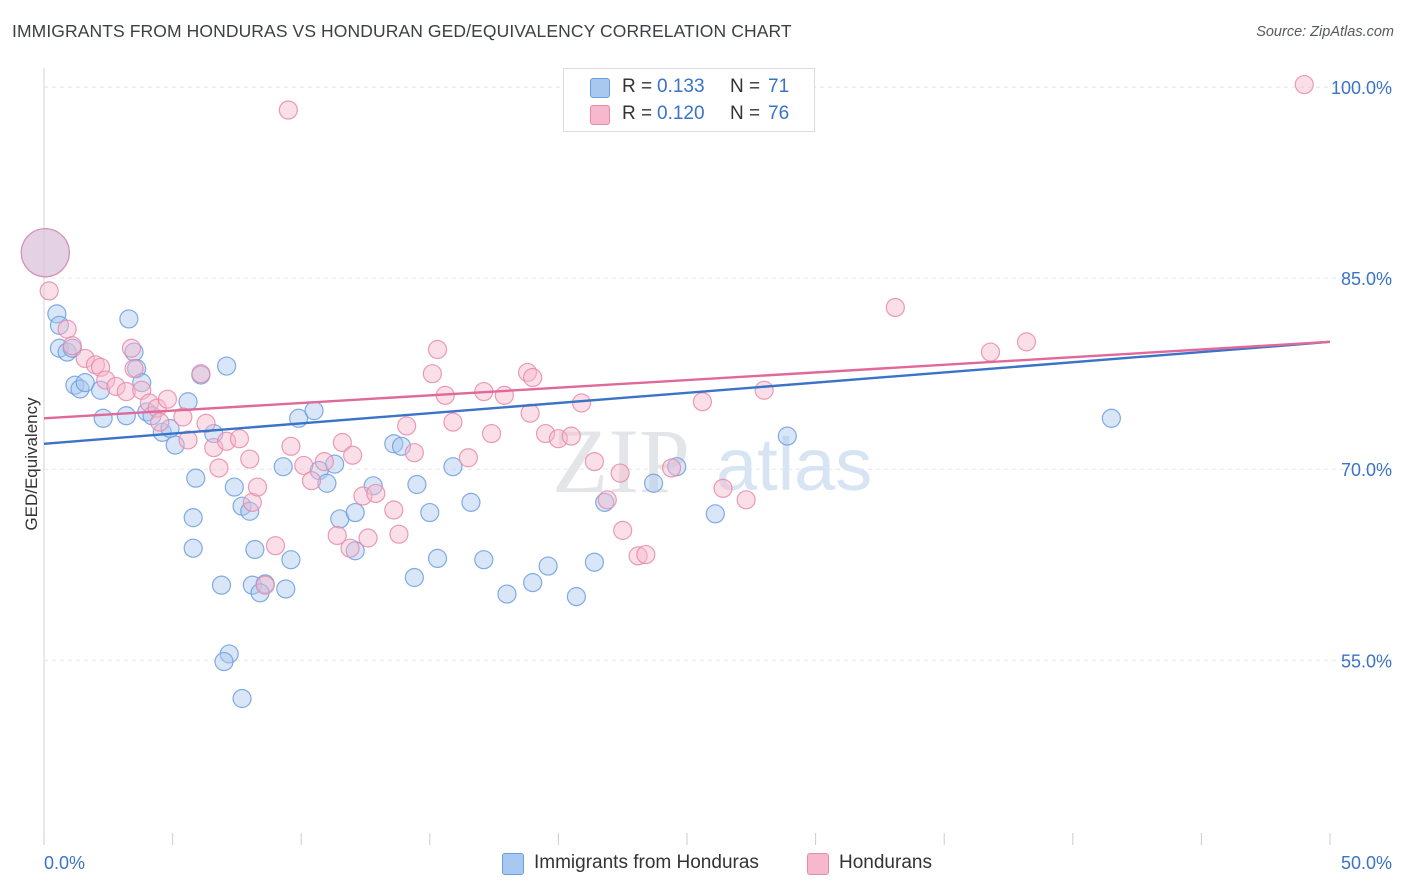  I want to click on legend-row-blue: R = 0.133 N = 71, so click(689, 88).